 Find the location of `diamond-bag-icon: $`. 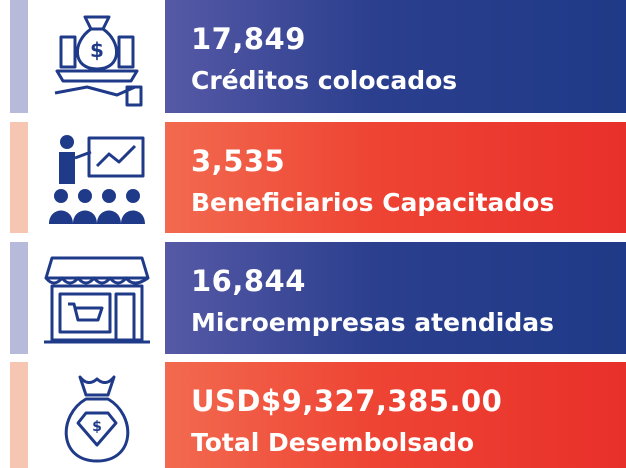

diamond-bag-icon: $ is located at coordinates (96, 419).